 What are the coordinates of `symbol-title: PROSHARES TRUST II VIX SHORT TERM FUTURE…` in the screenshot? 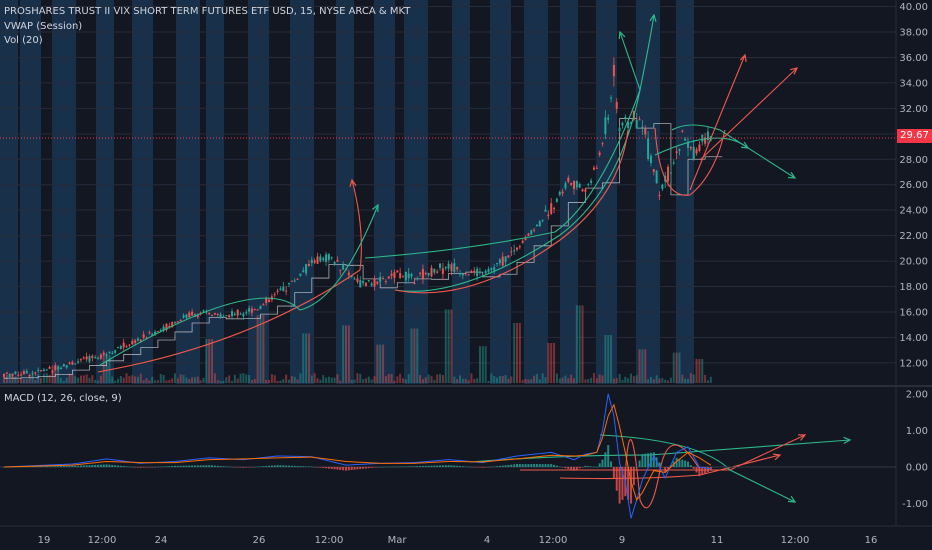 It's located at (207, 11).